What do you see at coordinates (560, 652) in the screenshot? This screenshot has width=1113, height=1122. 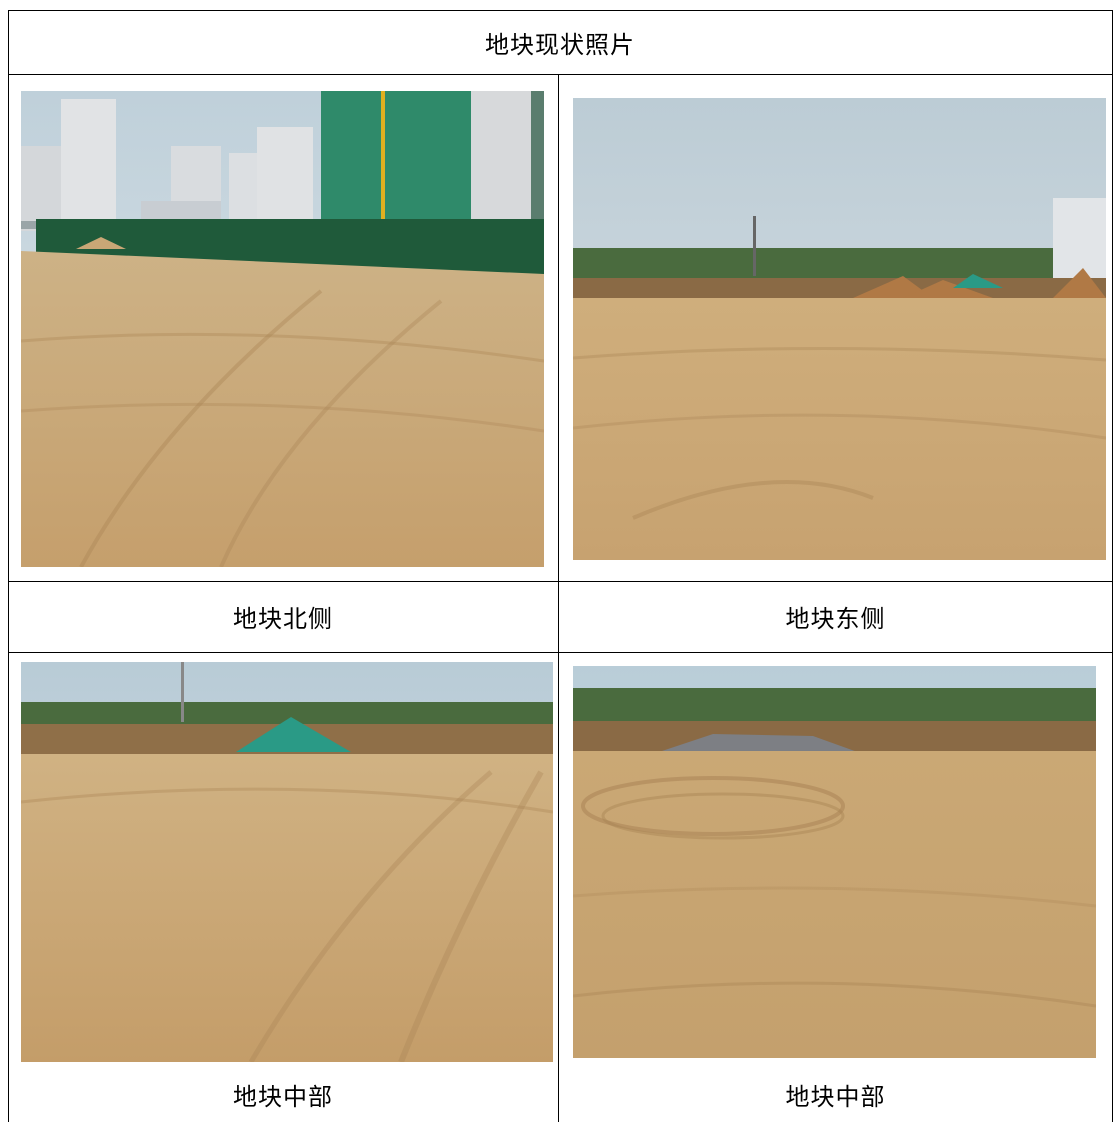 I see `table-divider-caption1` at bounding box center [560, 652].